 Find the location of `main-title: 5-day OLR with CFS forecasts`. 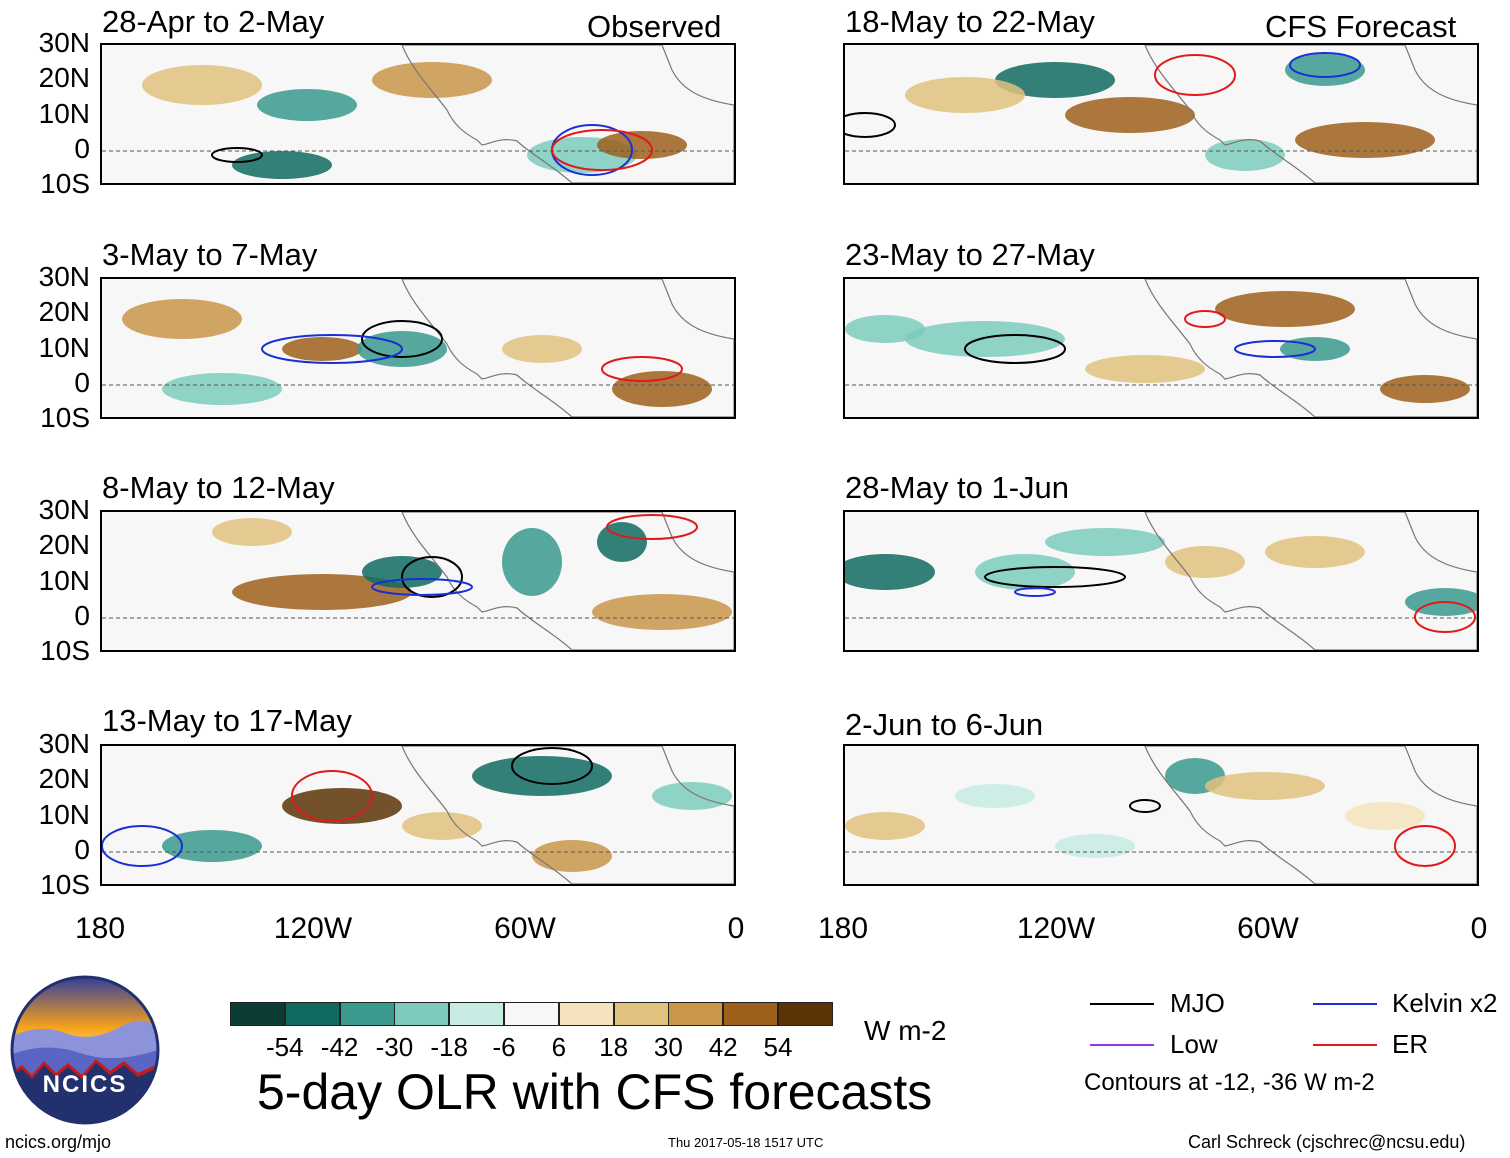

main-title: 5-day OLR with CFS forecasts is located at coordinates (595, 1092).